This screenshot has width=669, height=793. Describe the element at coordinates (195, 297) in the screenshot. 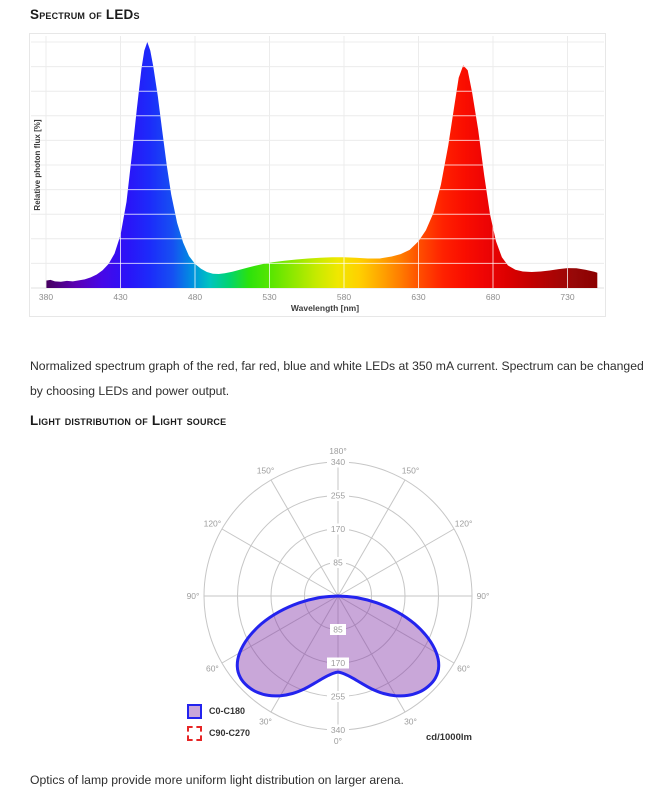

I see `svg-text: 480` at that location.